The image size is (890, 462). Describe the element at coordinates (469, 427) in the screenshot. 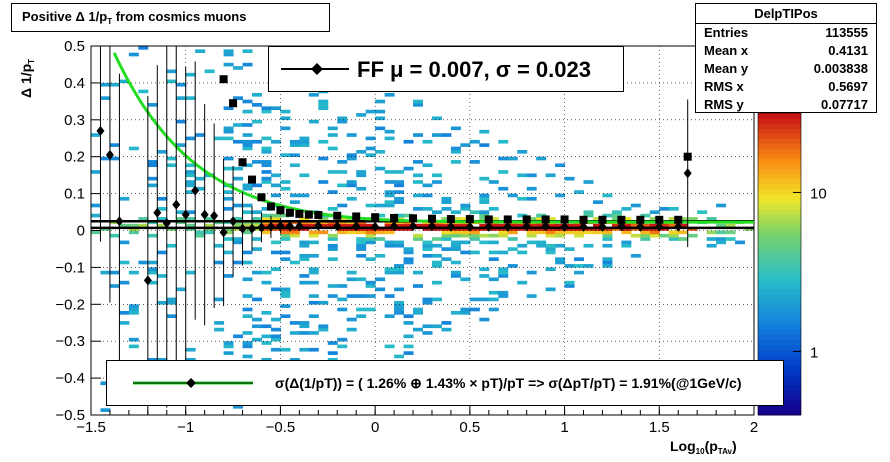

I see `x-tick-label: 0.5` at that location.